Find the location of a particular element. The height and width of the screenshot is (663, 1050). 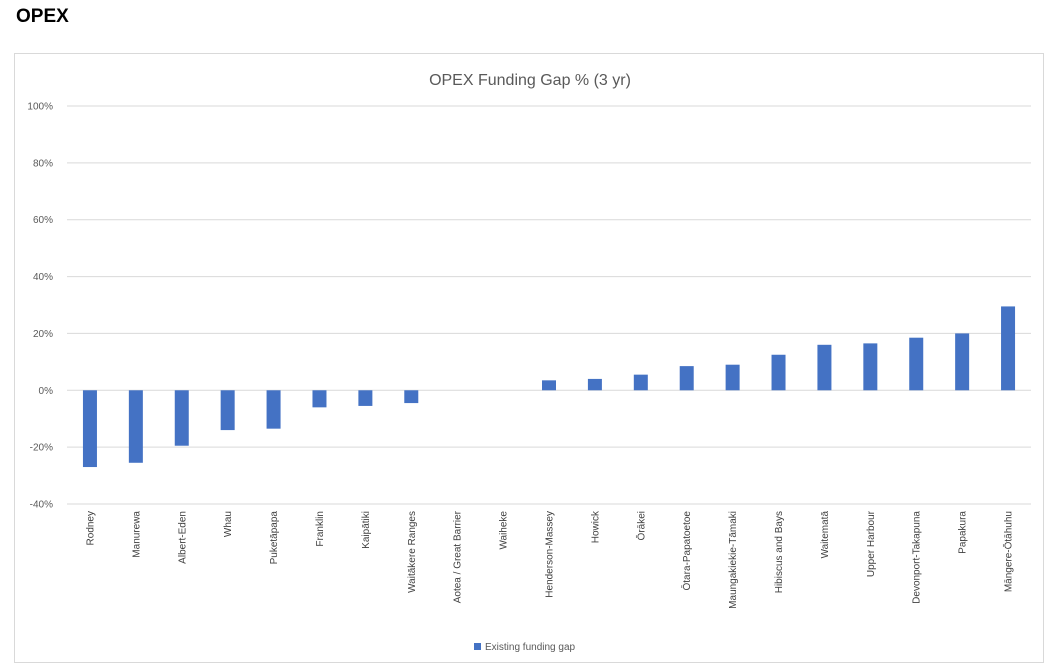

legend-swatch is located at coordinates (477, 646).